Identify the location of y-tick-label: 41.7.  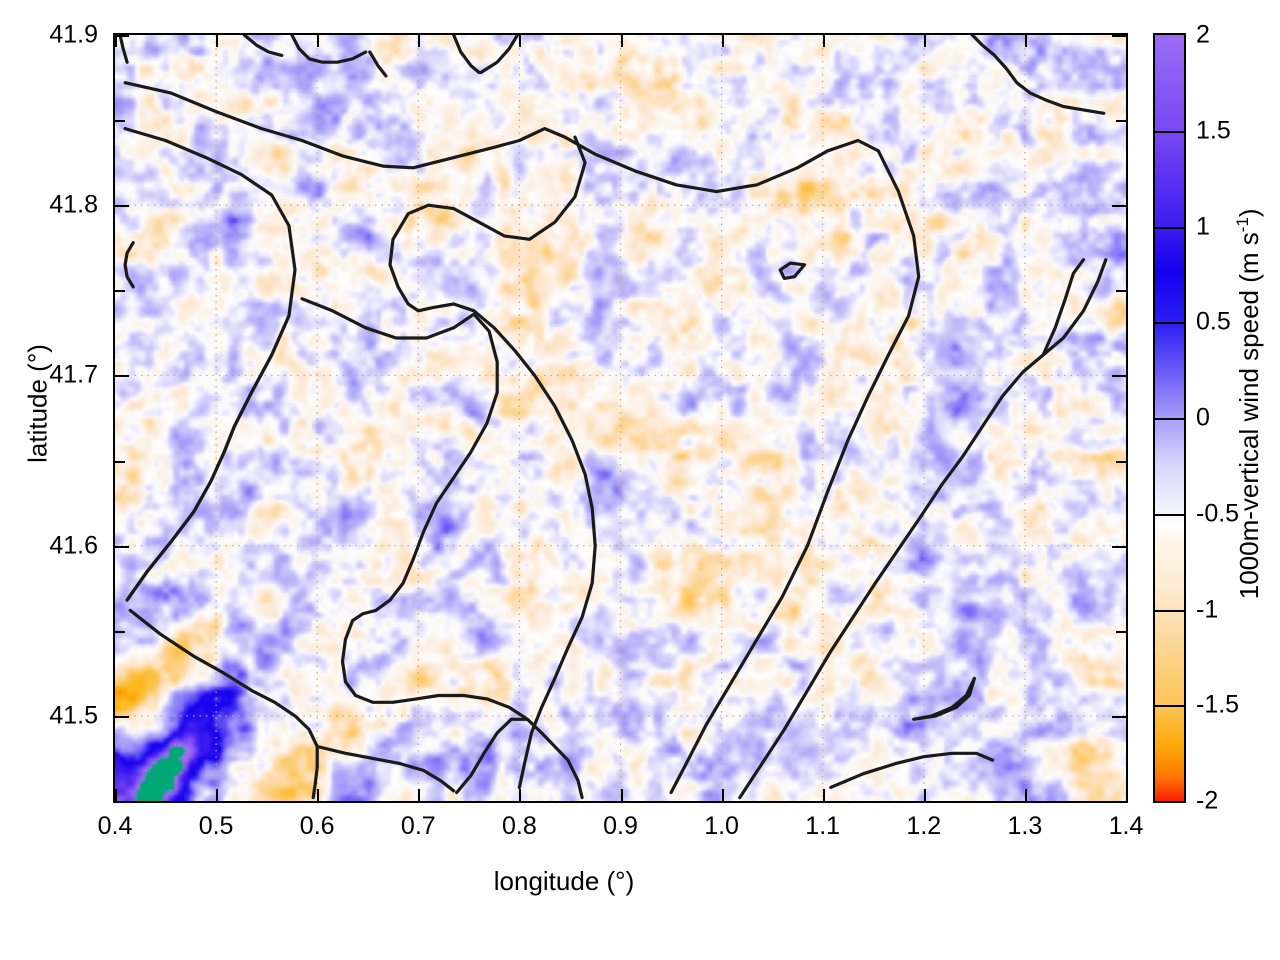
(73, 374).